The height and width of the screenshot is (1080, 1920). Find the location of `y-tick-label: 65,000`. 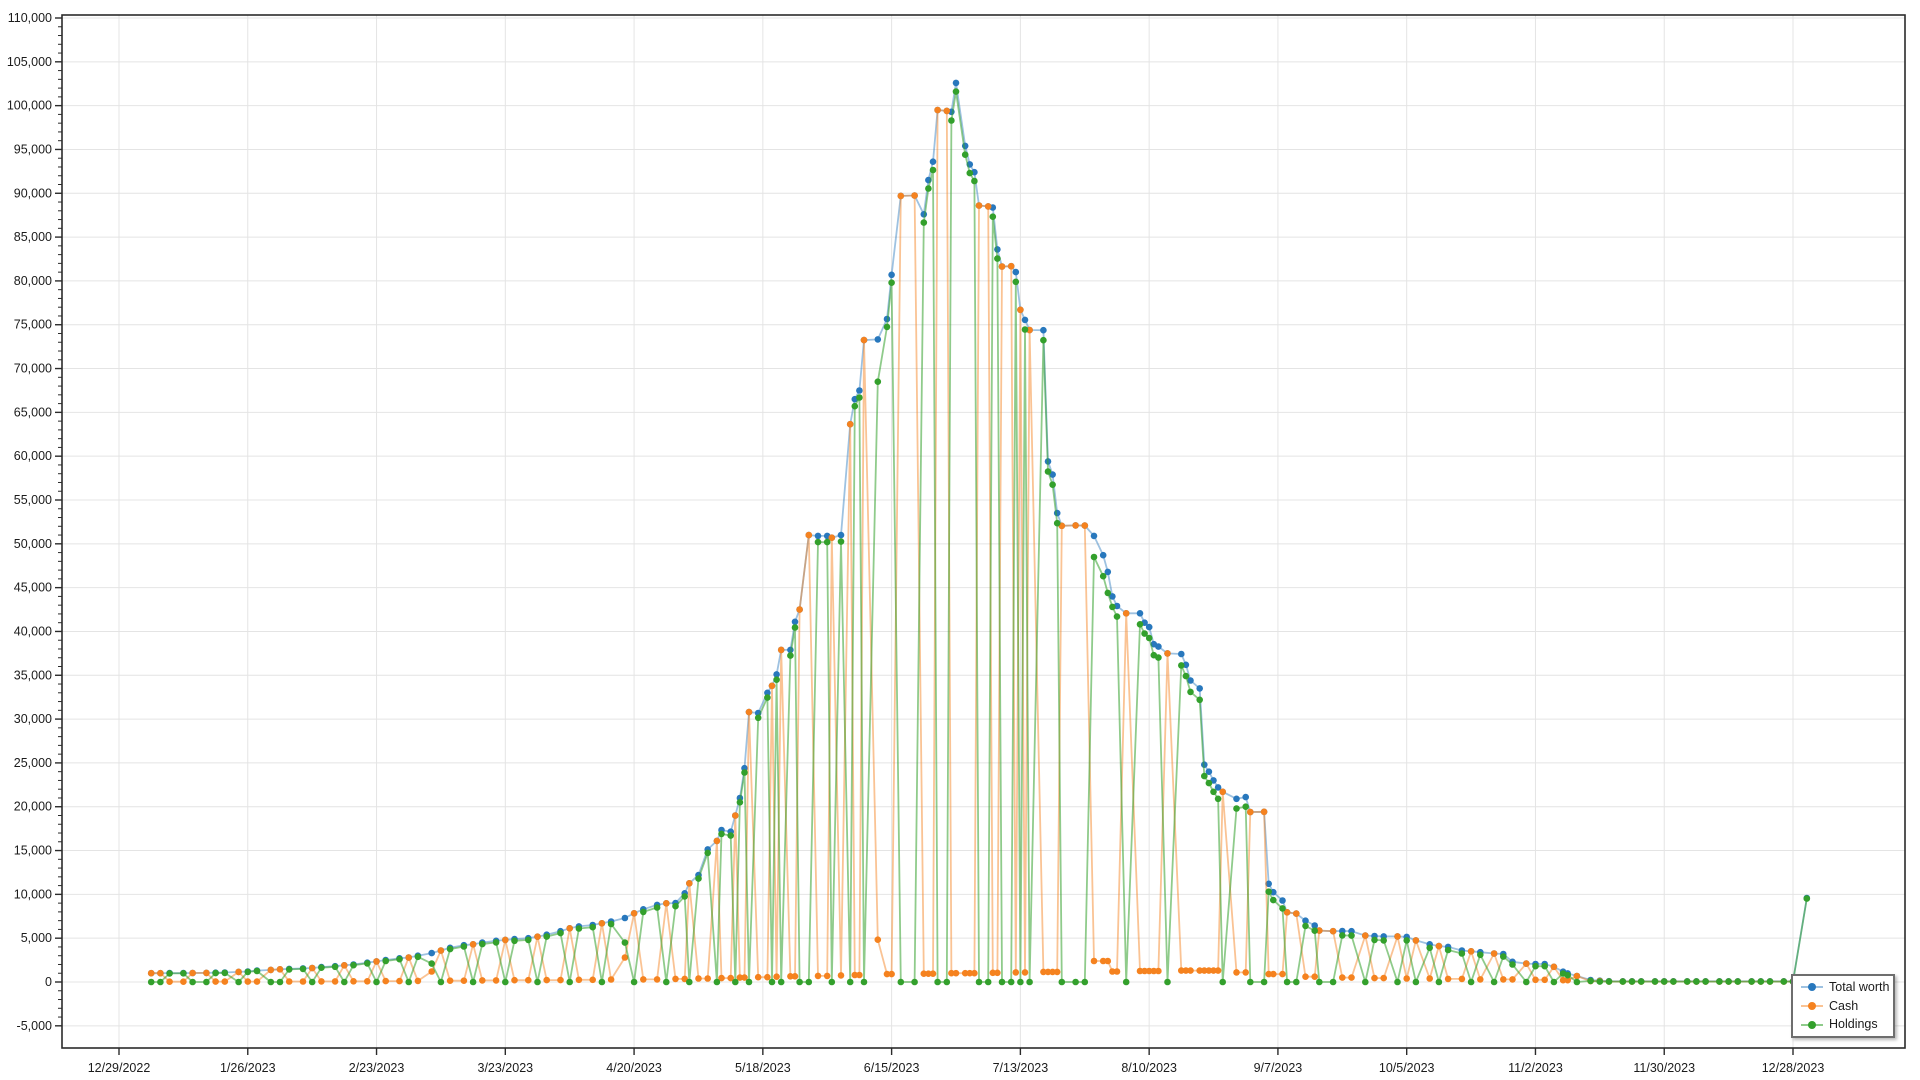

y-tick-label: 65,000 is located at coordinates (33, 412).